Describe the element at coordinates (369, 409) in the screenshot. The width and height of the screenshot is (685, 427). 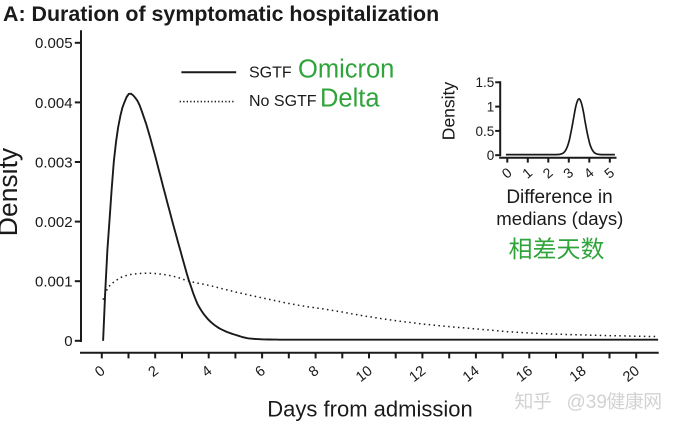
I see `svg-text: Days from admission` at that location.